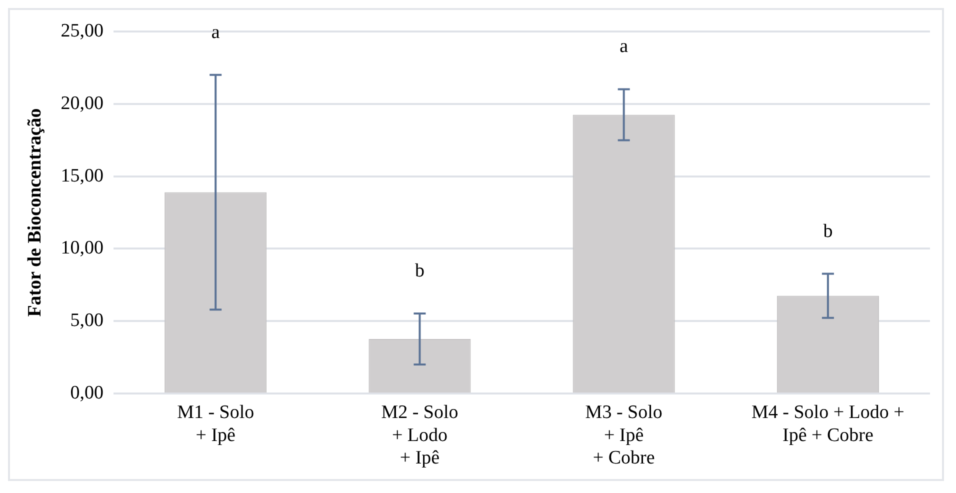 The width and height of the screenshot is (956, 493). Describe the element at coordinates (87, 321) in the screenshot. I see `y-tick-label: 5,00` at that location.